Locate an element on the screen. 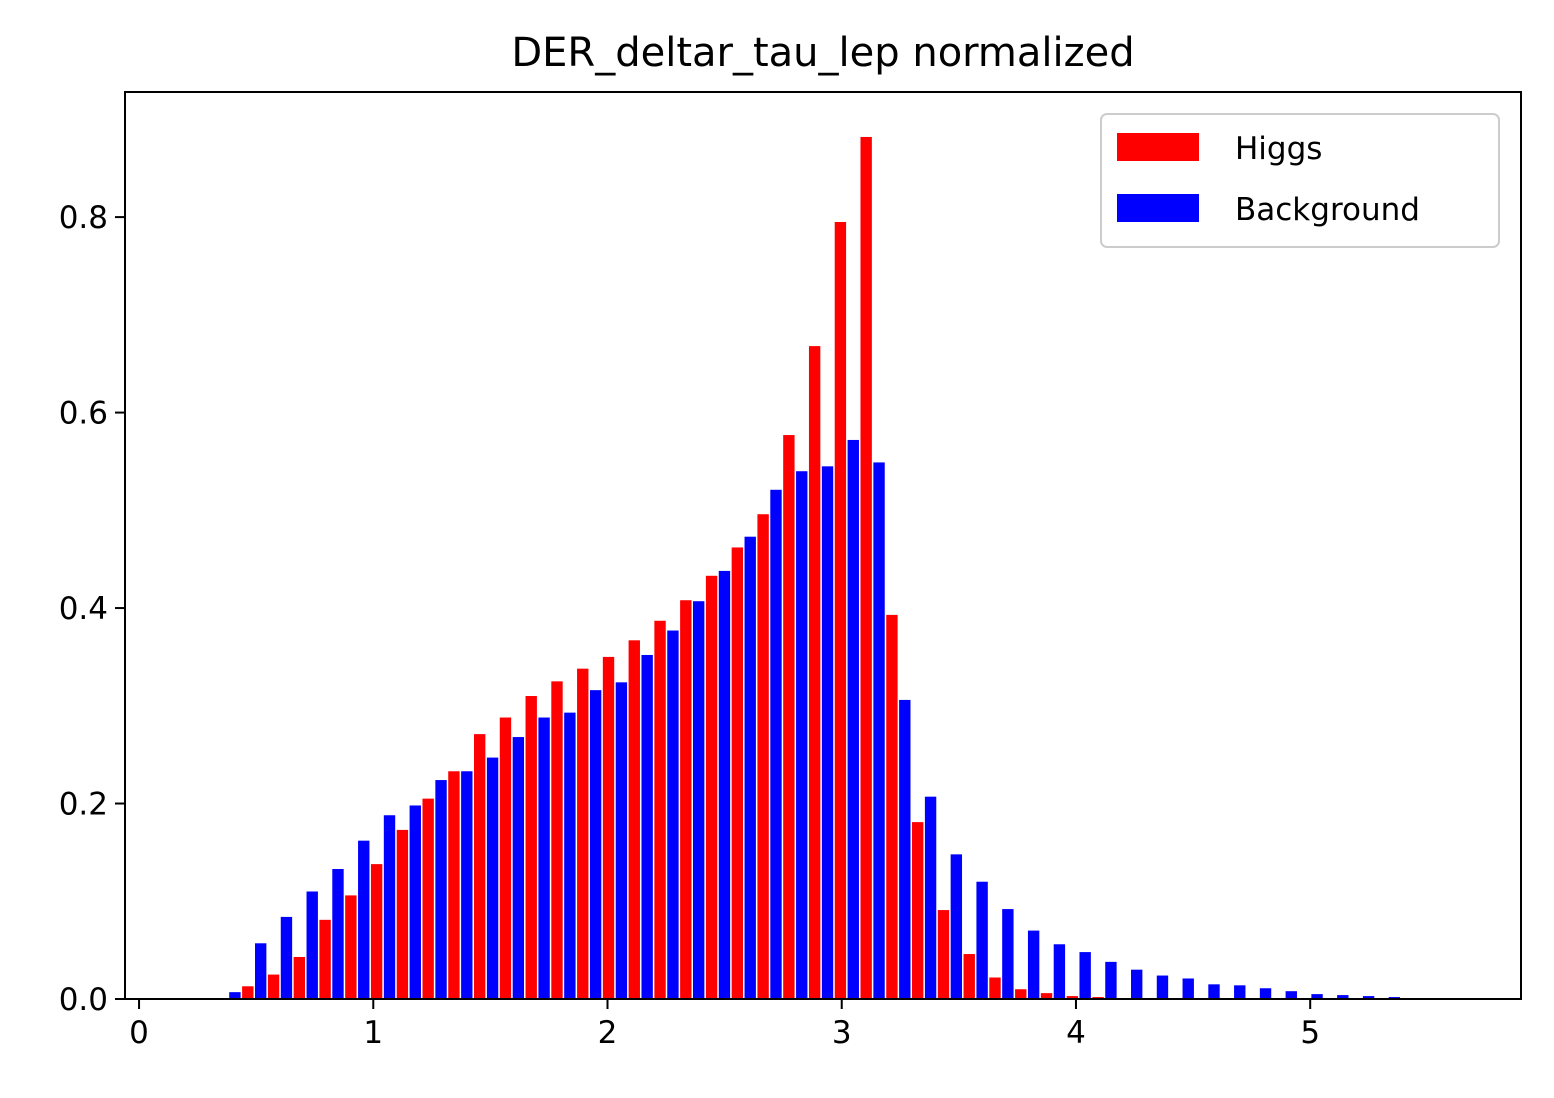 The image size is (1554, 1098). legend-label-background: Background is located at coordinates (1327, 210).